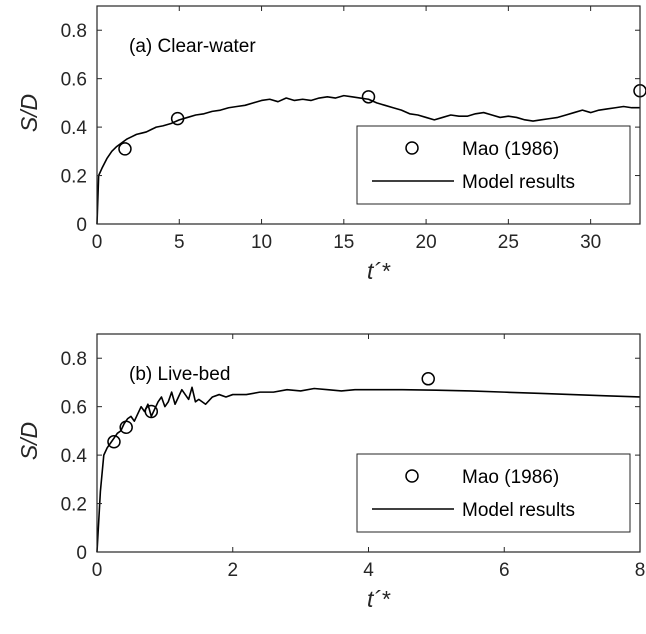 The height and width of the screenshot is (634, 646). What do you see at coordinates (590, 242) in the screenshot?
I see `x-tick-label: 30` at bounding box center [590, 242].